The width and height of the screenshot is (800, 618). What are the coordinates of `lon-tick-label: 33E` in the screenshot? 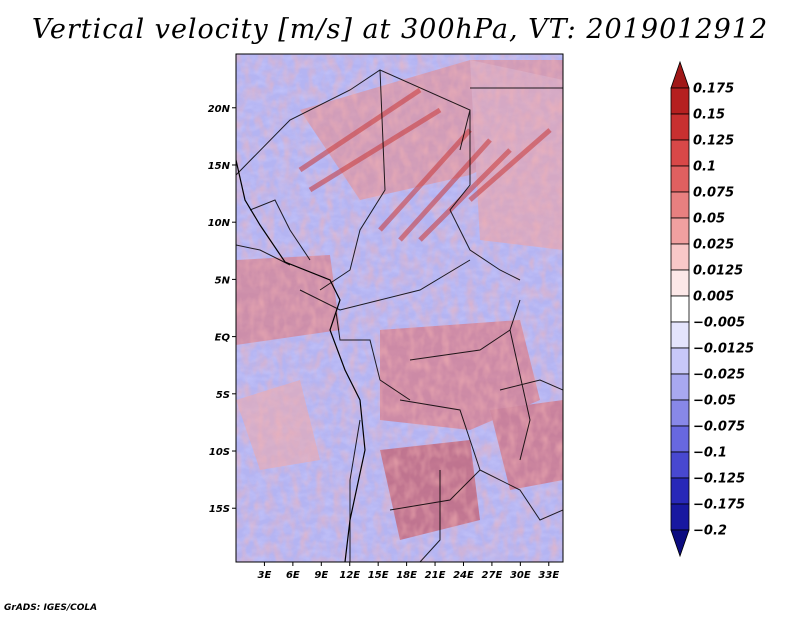 It's located at (548, 575).